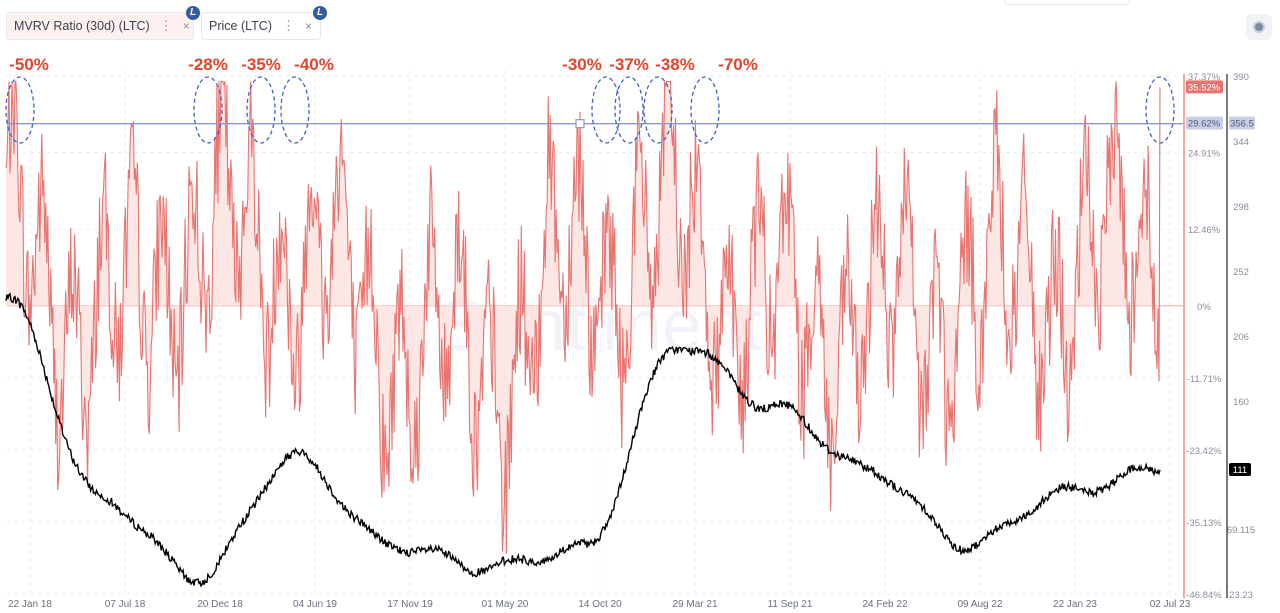 The height and width of the screenshot is (613, 1280). Describe the element at coordinates (1075, 604) in the screenshot. I see `time-tick-label: 22 Jan 23` at that location.